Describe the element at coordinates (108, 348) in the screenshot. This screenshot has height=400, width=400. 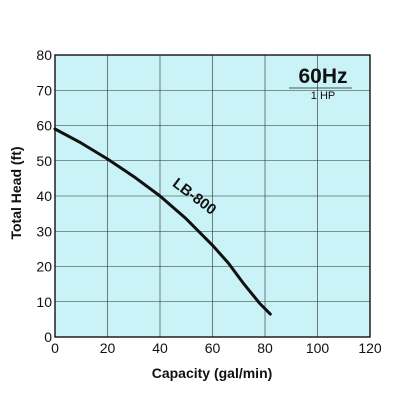
I see `x-tick-label: 20` at that location.